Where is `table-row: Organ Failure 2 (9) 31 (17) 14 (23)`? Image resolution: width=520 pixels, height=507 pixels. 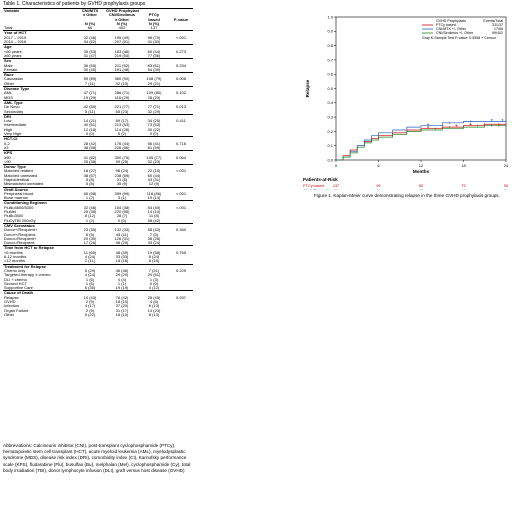
table-row: Organ Failure 2 (9) 31 (17) 14 (23) is located at coordinates (98, 311).